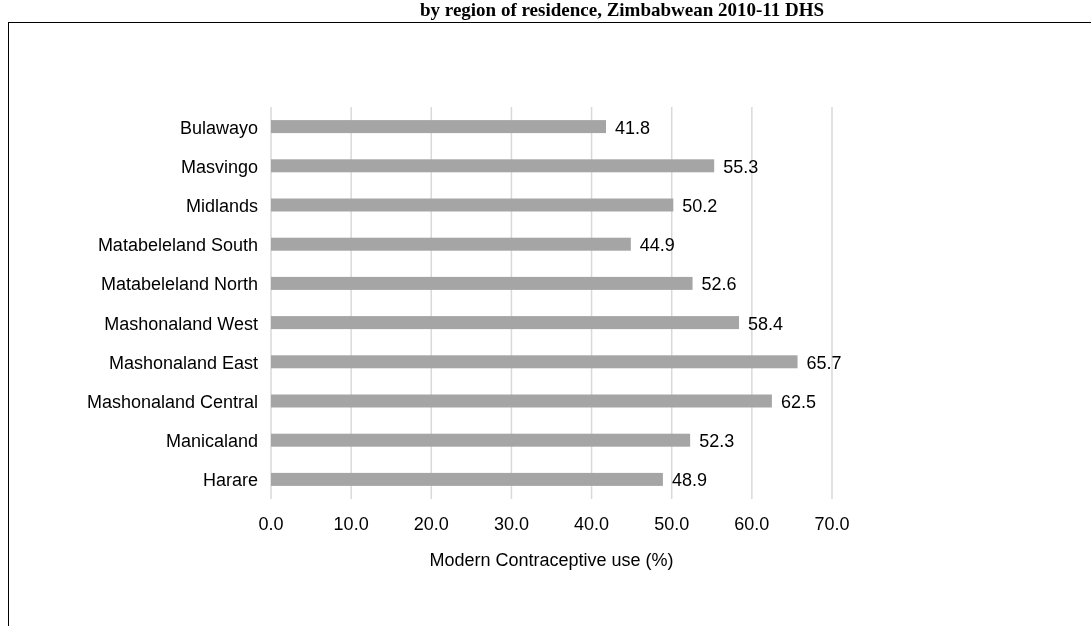 The image size is (1091, 626). I want to click on x-tick-label: 20.0, so click(431, 524).